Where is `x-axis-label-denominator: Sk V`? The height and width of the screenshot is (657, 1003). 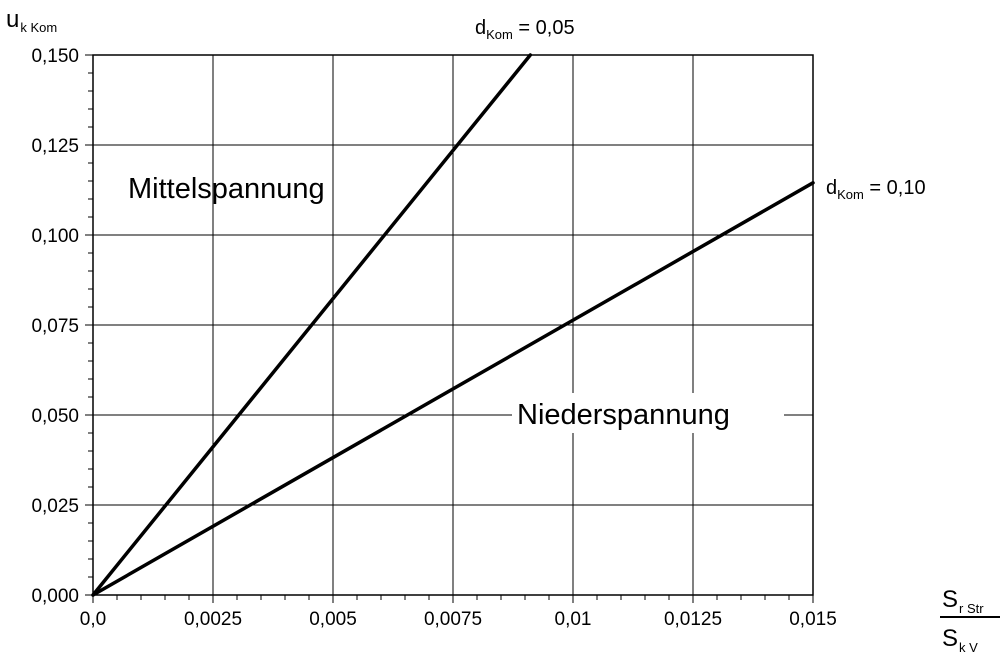
x-axis-label-denominator: Sk V is located at coordinates (960, 640).